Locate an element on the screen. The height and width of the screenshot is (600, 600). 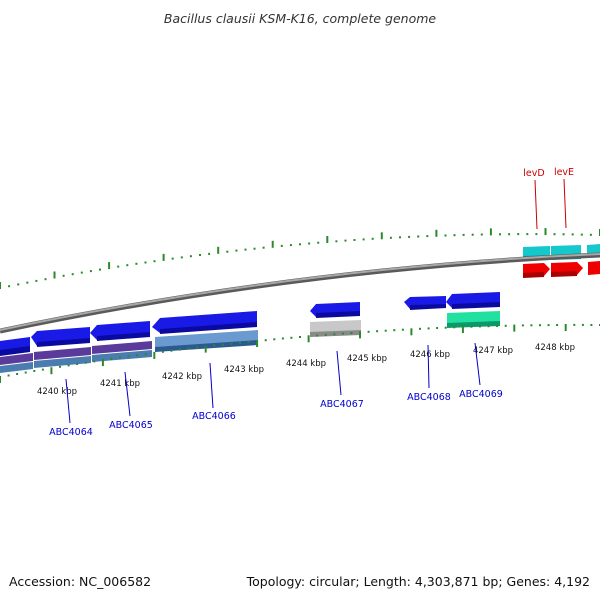
genome-backbone is located at coordinates (300, 293).